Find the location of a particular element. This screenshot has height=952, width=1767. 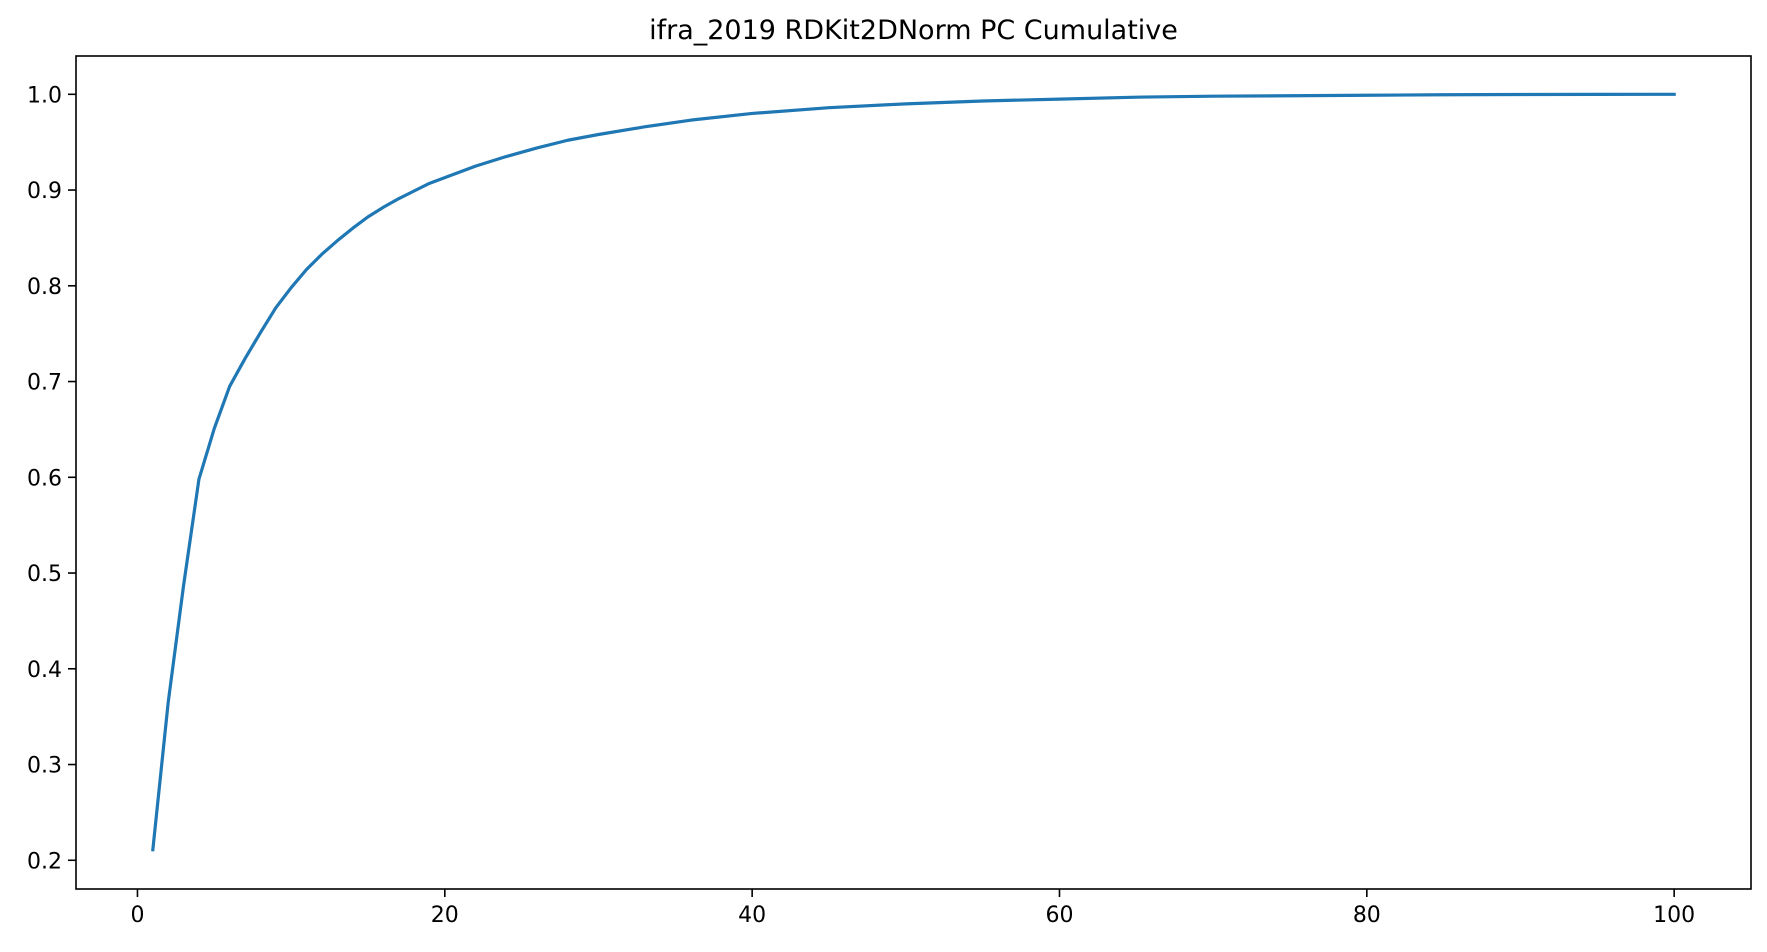

y-tick-label: 0.2 is located at coordinates (44, 861).